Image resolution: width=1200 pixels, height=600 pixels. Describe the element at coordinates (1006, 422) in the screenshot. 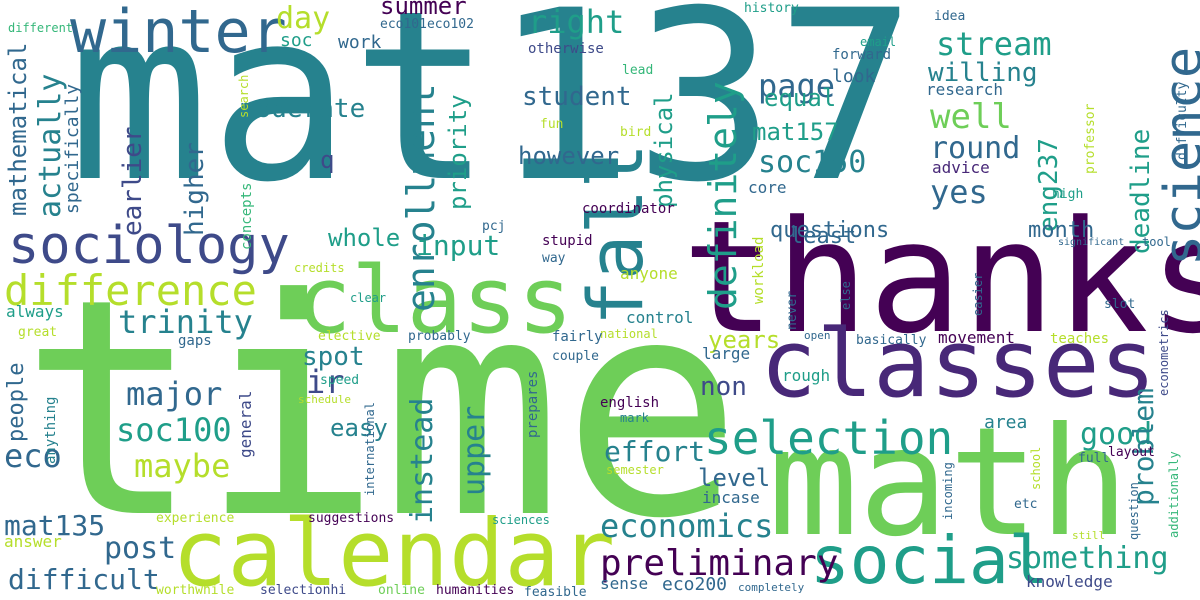

I see `word-area: area` at that location.